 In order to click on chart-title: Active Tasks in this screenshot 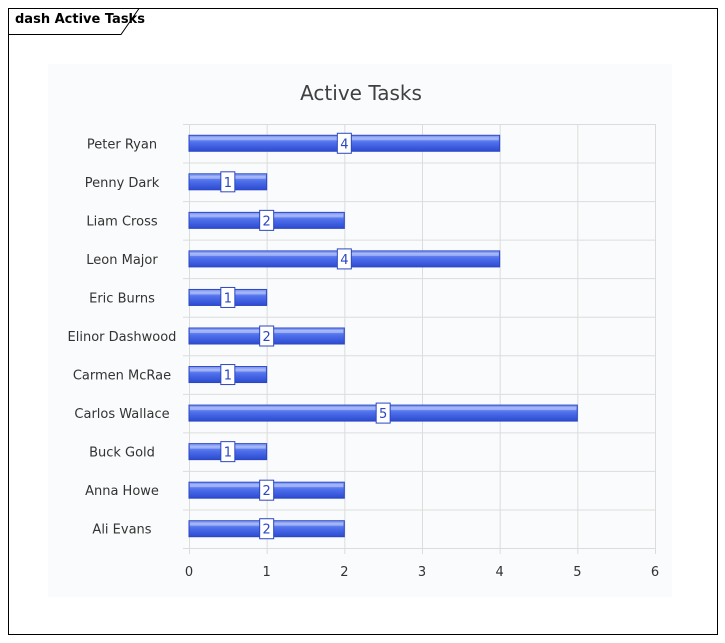, I will do `click(361, 93)`.